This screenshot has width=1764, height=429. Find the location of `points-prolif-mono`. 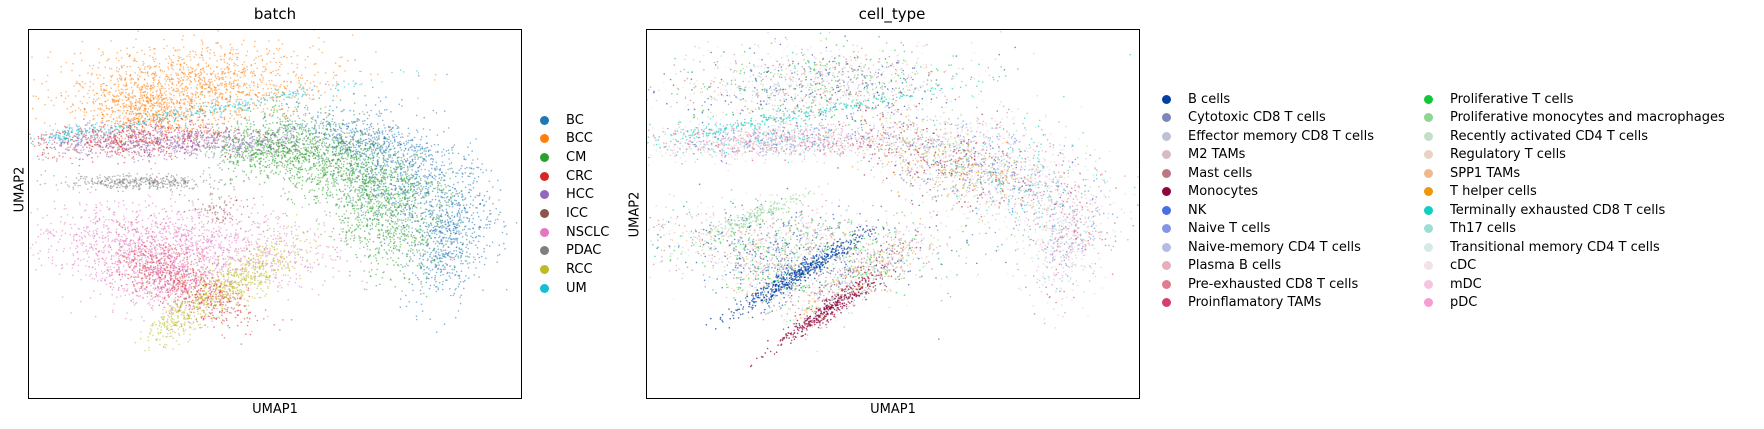

points-prolif-mono is located at coordinates (749, 220).